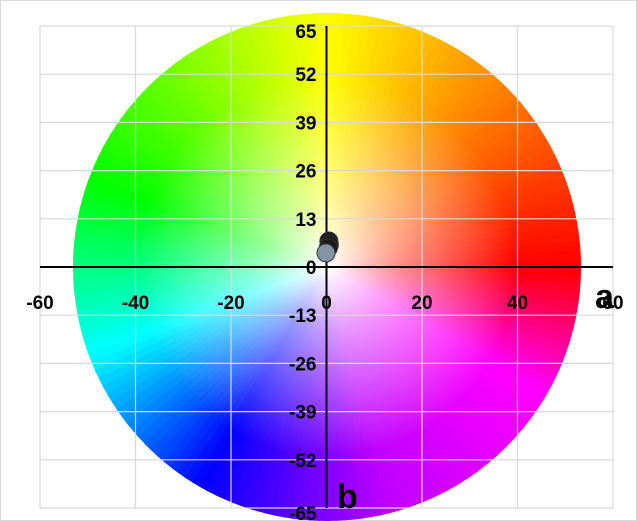  I want to click on x-tick-label: -40, so click(135, 303).